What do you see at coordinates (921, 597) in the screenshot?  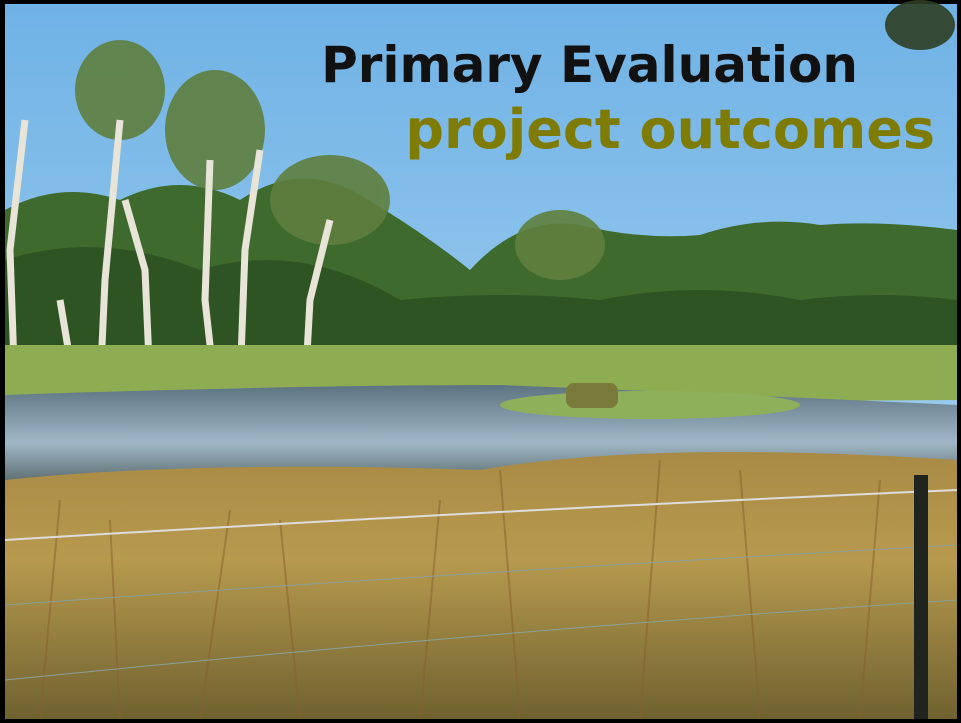 I see `fence-post` at bounding box center [921, 597].